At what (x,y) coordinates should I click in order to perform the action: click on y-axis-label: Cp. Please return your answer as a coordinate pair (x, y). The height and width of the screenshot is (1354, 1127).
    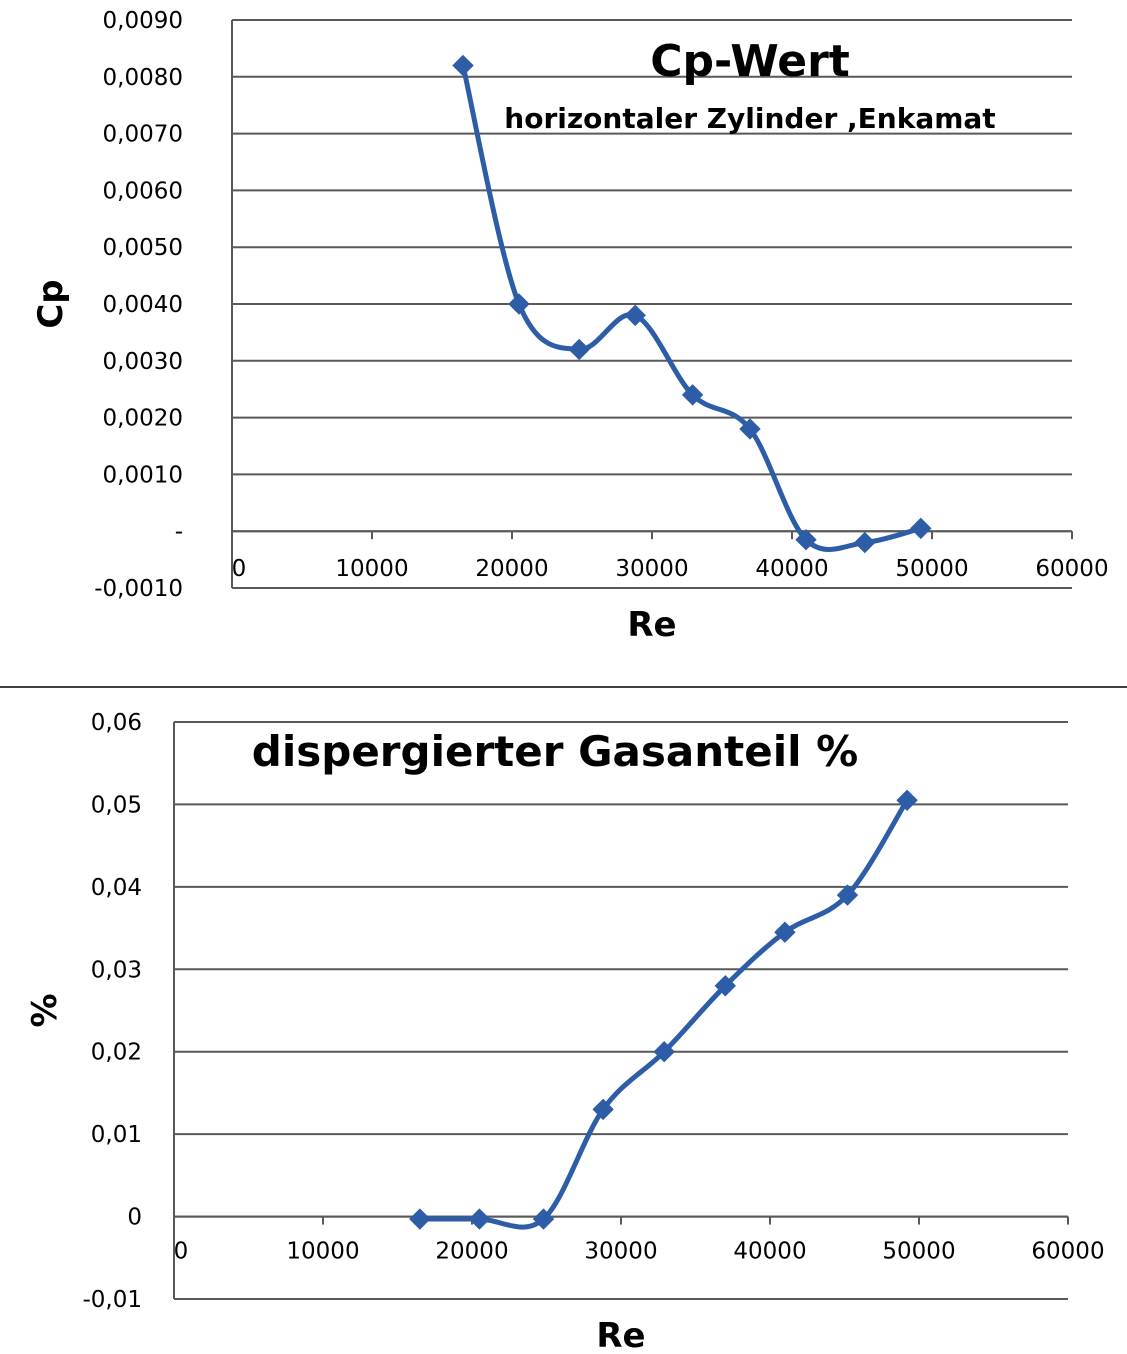
    Looking at the image, I should click on (51, 303).